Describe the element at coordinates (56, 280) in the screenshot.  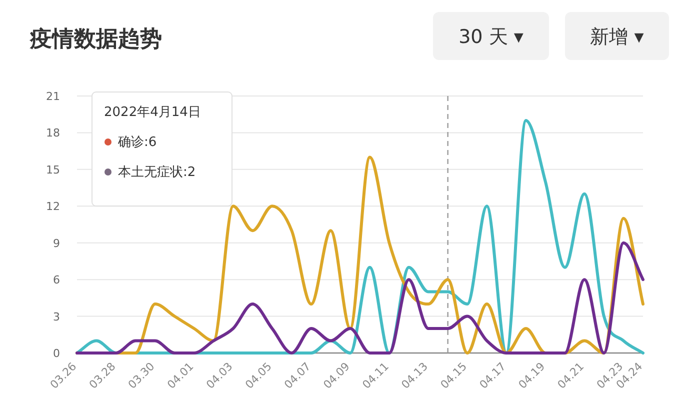
I see `y-tick-label: 6` at that location.